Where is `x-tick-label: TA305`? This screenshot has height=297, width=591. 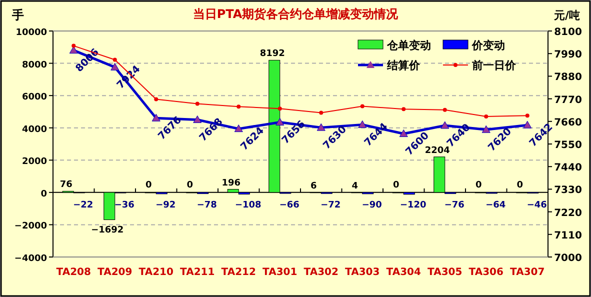 x-tick-label: TA305 is located at coordinates (445, 272).